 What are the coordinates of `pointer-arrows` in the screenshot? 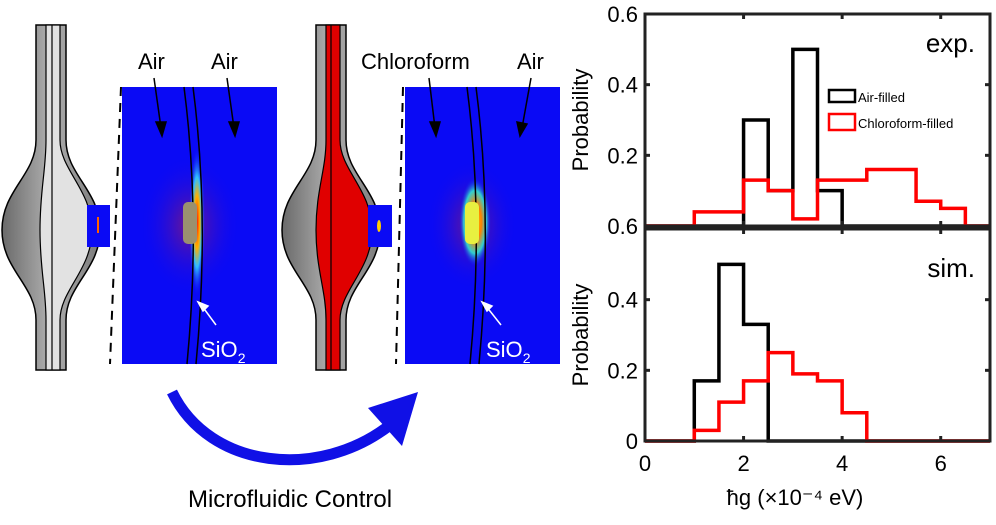 It's located at (342, 108).